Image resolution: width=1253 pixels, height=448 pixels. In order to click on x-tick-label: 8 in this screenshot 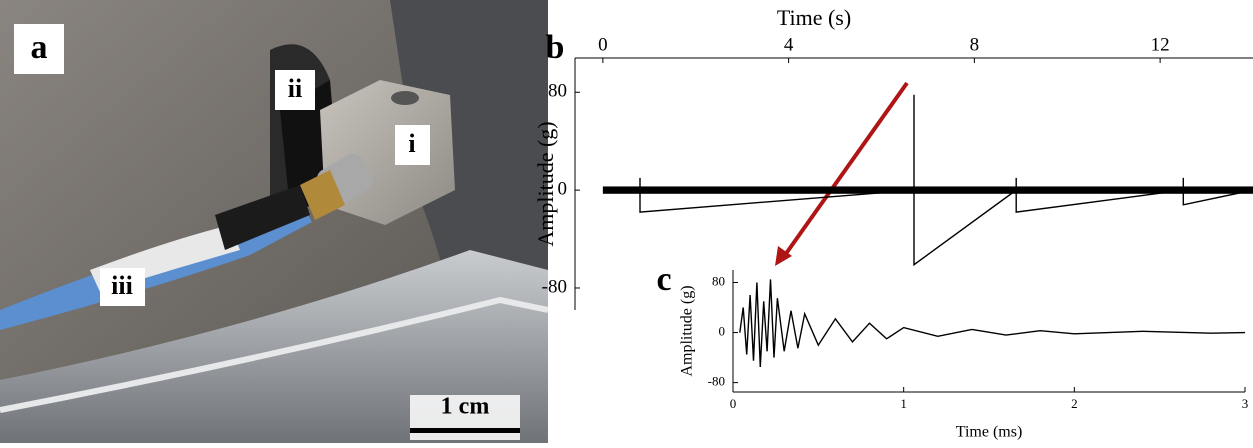, I will do `click(975, 44)`.